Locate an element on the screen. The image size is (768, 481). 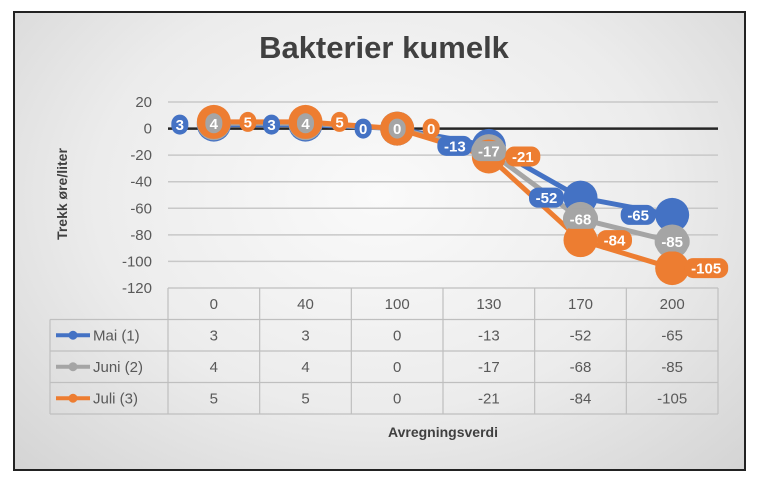
data-label: -21 is located at coordinates (523, 157).